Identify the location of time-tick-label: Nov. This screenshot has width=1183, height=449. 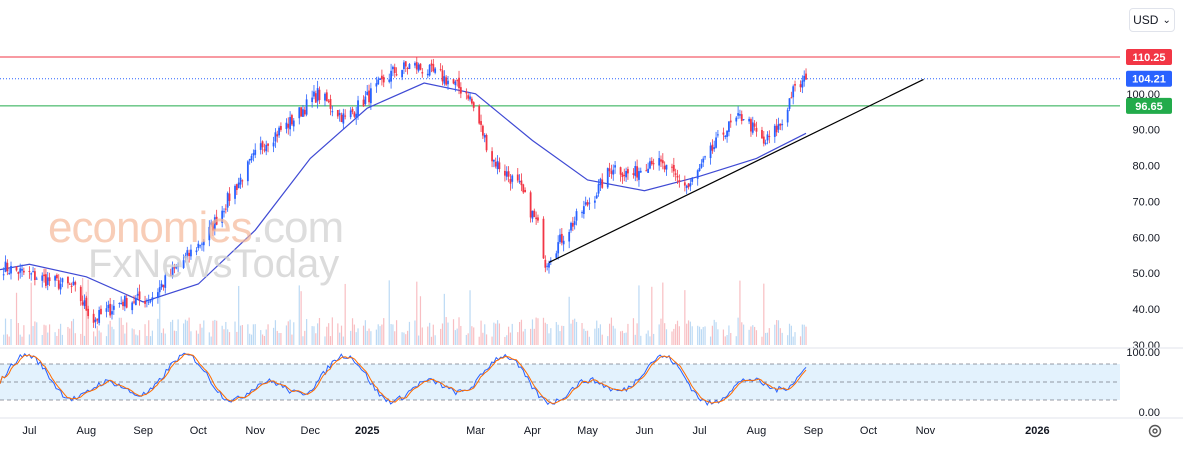
(255, 431).